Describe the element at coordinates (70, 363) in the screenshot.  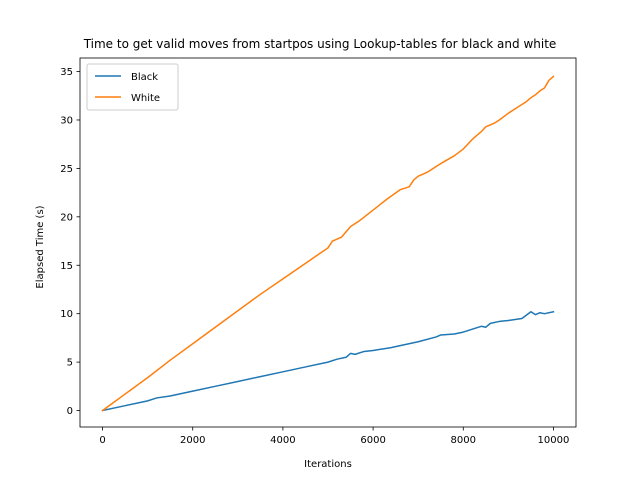
I see `y-tick-label: 5` at that location.